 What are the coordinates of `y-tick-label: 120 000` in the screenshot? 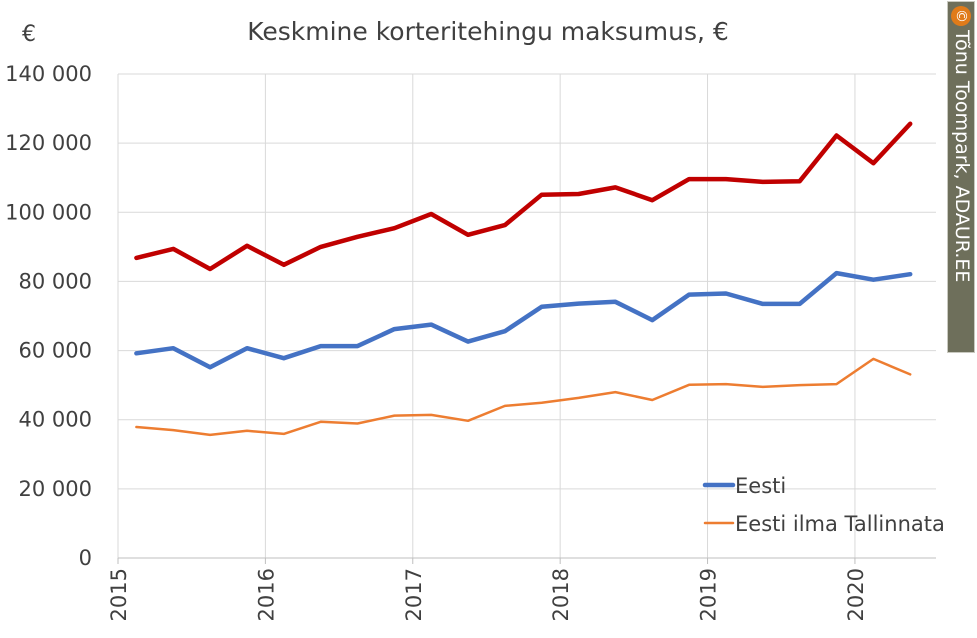 It's located at (48, 143).